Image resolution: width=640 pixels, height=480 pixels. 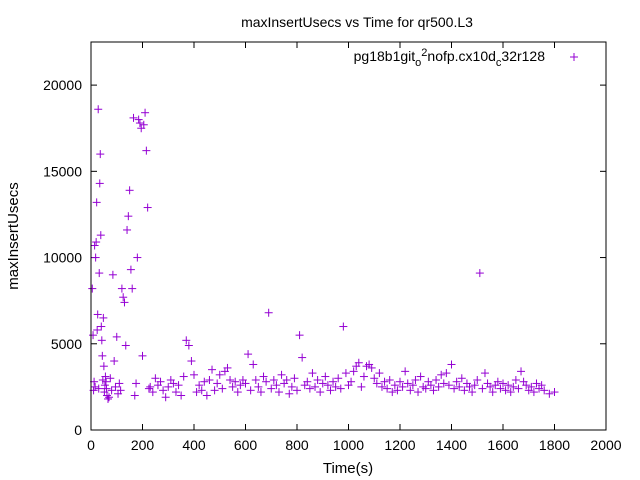 I want to click on y-tick-label: 15000, so click(x=62, y=171).